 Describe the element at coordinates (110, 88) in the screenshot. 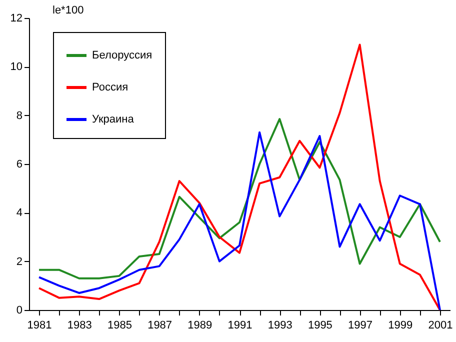

I see `legend-label: Россия` at that location.